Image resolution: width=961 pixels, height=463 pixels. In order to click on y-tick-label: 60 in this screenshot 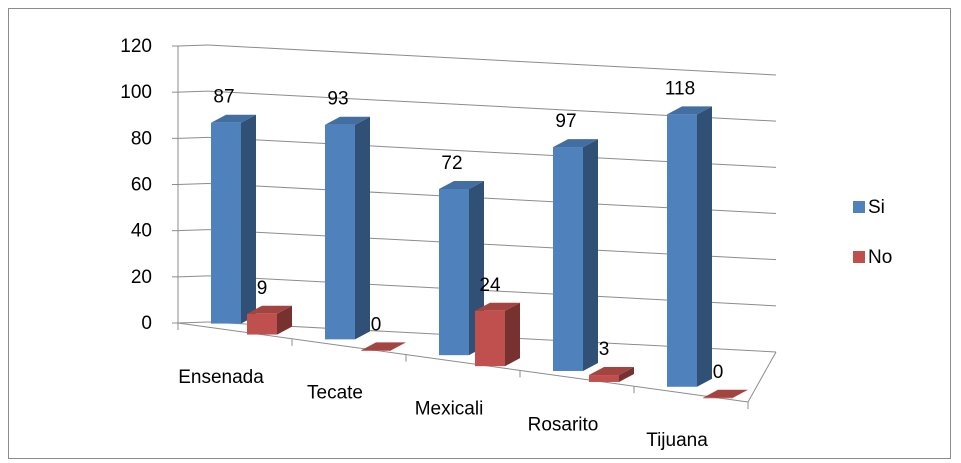, I will do `click(141, 185)`.